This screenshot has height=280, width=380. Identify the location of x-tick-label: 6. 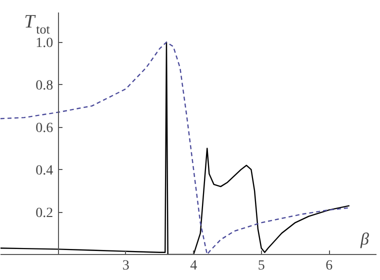
(329, 266).